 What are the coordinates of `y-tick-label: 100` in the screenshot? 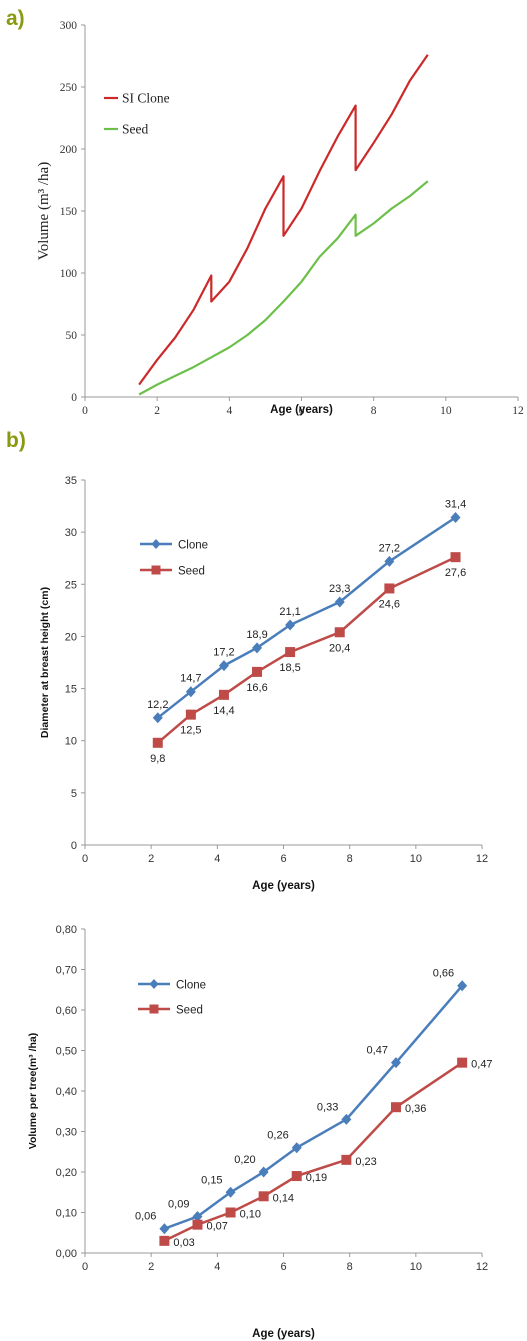 It's located at (69, 274).